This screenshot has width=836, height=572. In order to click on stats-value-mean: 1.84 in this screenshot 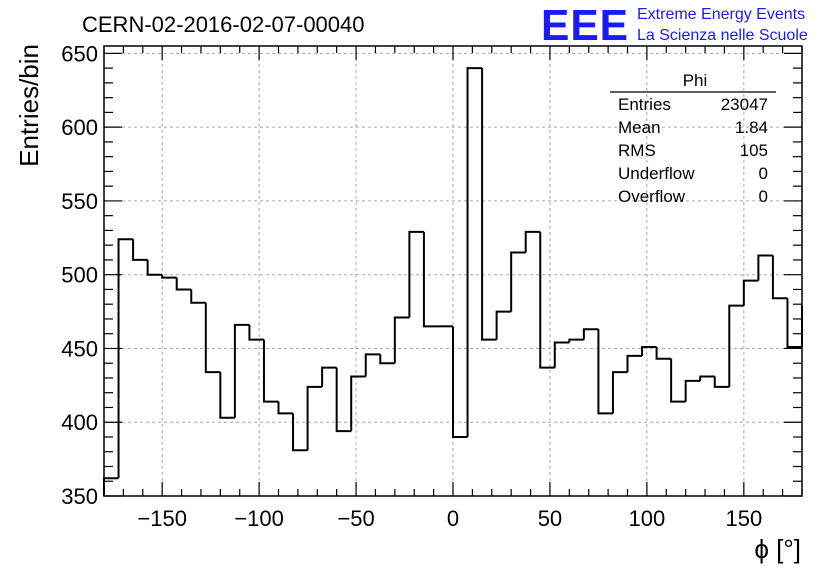, I will do `click(751, 127)`.